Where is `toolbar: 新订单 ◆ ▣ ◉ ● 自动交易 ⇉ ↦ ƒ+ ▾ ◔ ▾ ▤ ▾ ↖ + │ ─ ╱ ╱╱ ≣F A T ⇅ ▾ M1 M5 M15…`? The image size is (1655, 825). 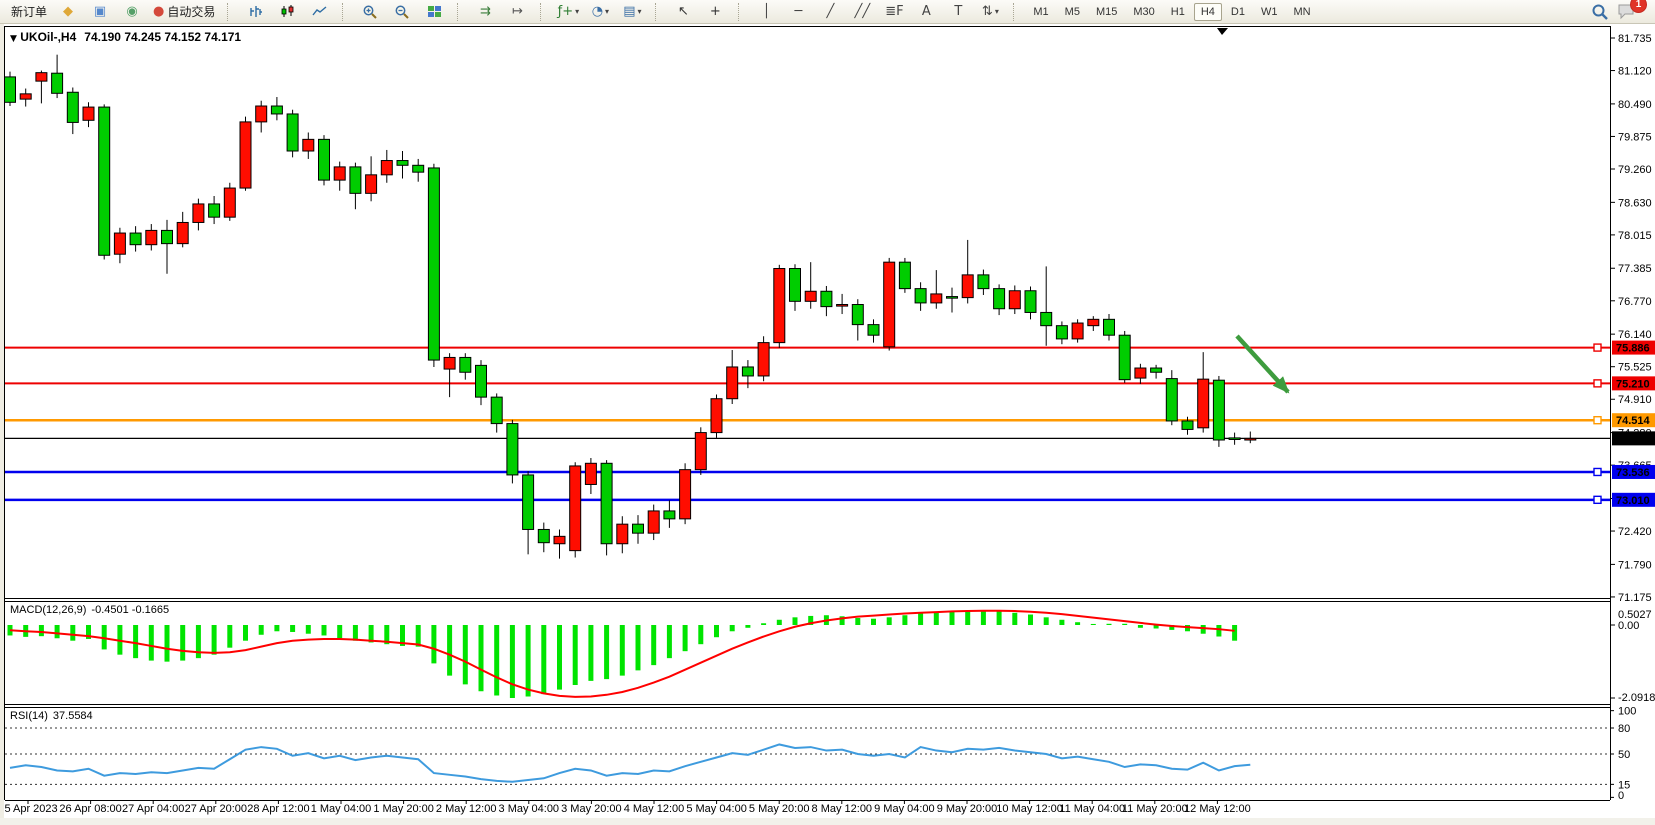 toolbar: 新订单 ◆ ▣ ◉ ● 自动交易 ⇉ ↦ ƒ+ ▾ ◔ ▾ ▤ ▾ ↖ + │ ─ ╱ ╱╱ ≣F A T ⇅ ▾ M1 M5 M15… is located at coordinates (827, 12).